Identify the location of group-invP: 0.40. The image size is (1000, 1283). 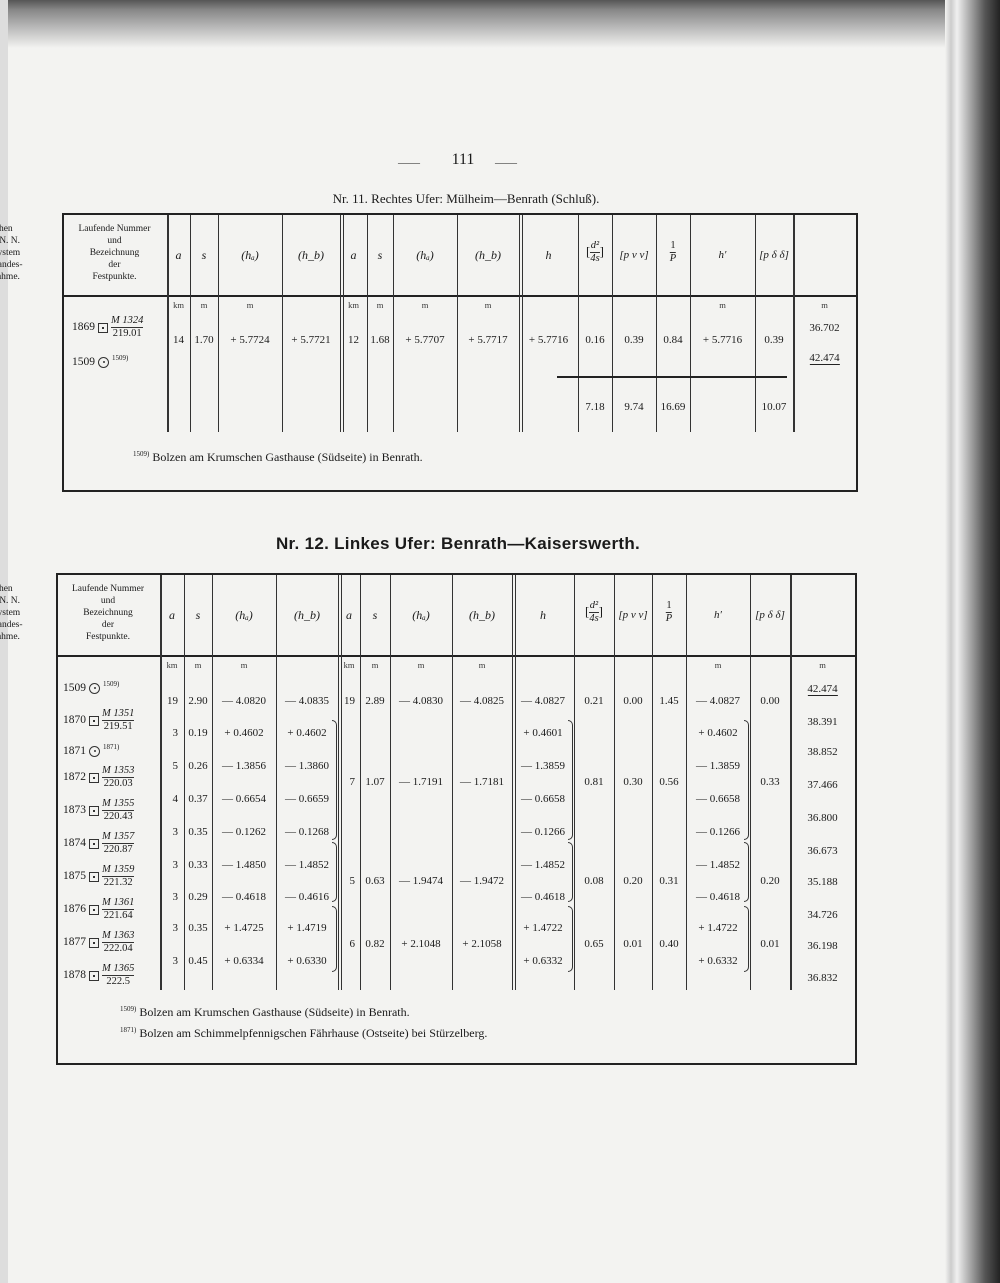
(669, 944).